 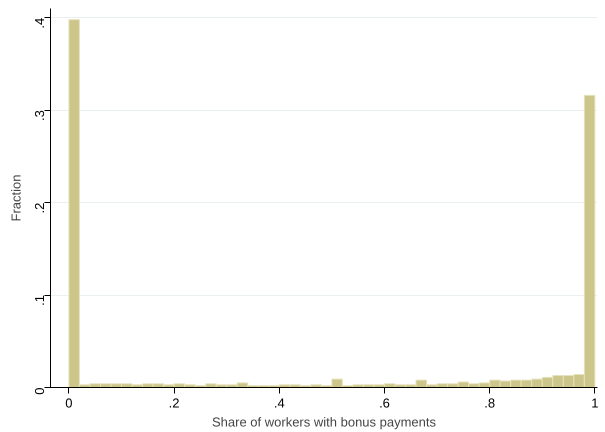 What do you see at coordinates (490, 403) in the screenshot?
I see `x-tick-label: .8` at bounding box center [490, 403].